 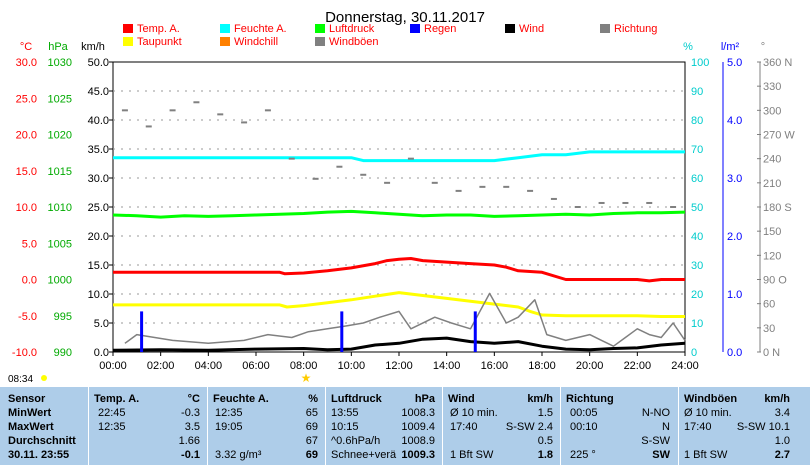 What do you see at coordinates (418, 441) in the screenshot?
I see `table-cell: 1008.9` at bounding box center [418, 441].